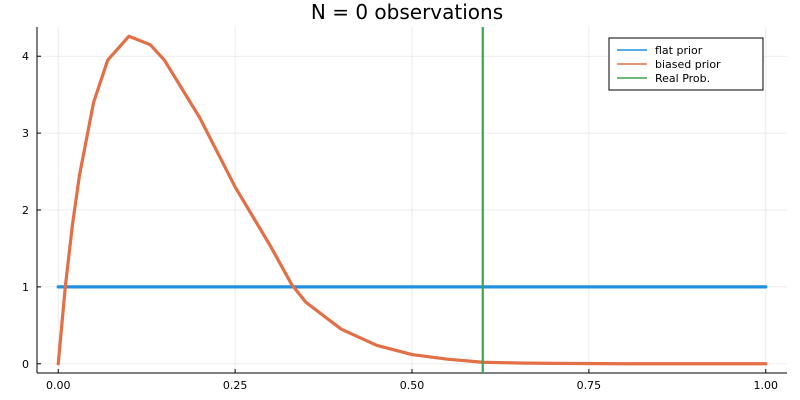 The image size is (800, 400). What do you see at coordinates (235, 385) in the screenshot?
I see `x-tick-label-1: 0.25` at bounding box center [235, 385].